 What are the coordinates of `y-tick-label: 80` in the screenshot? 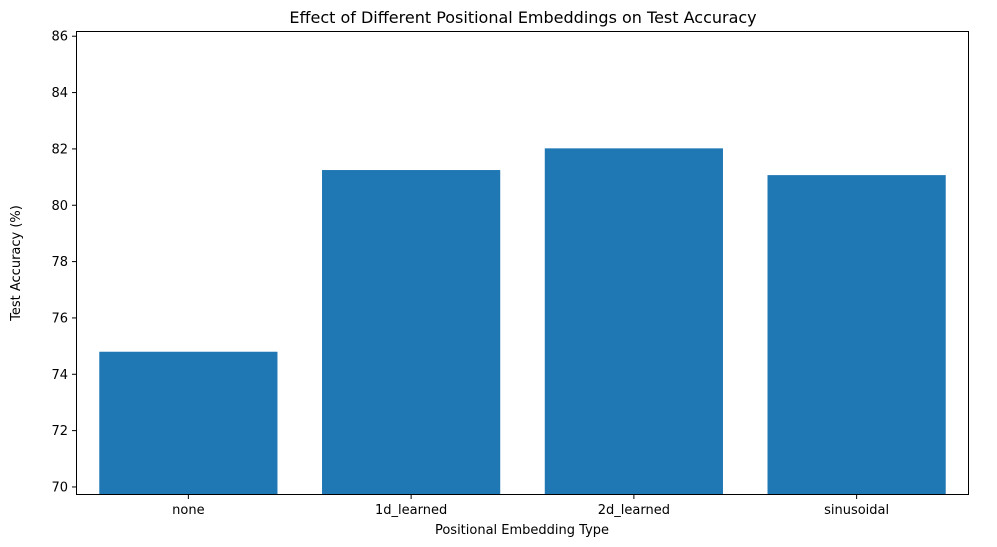 It's located at (59, 206).